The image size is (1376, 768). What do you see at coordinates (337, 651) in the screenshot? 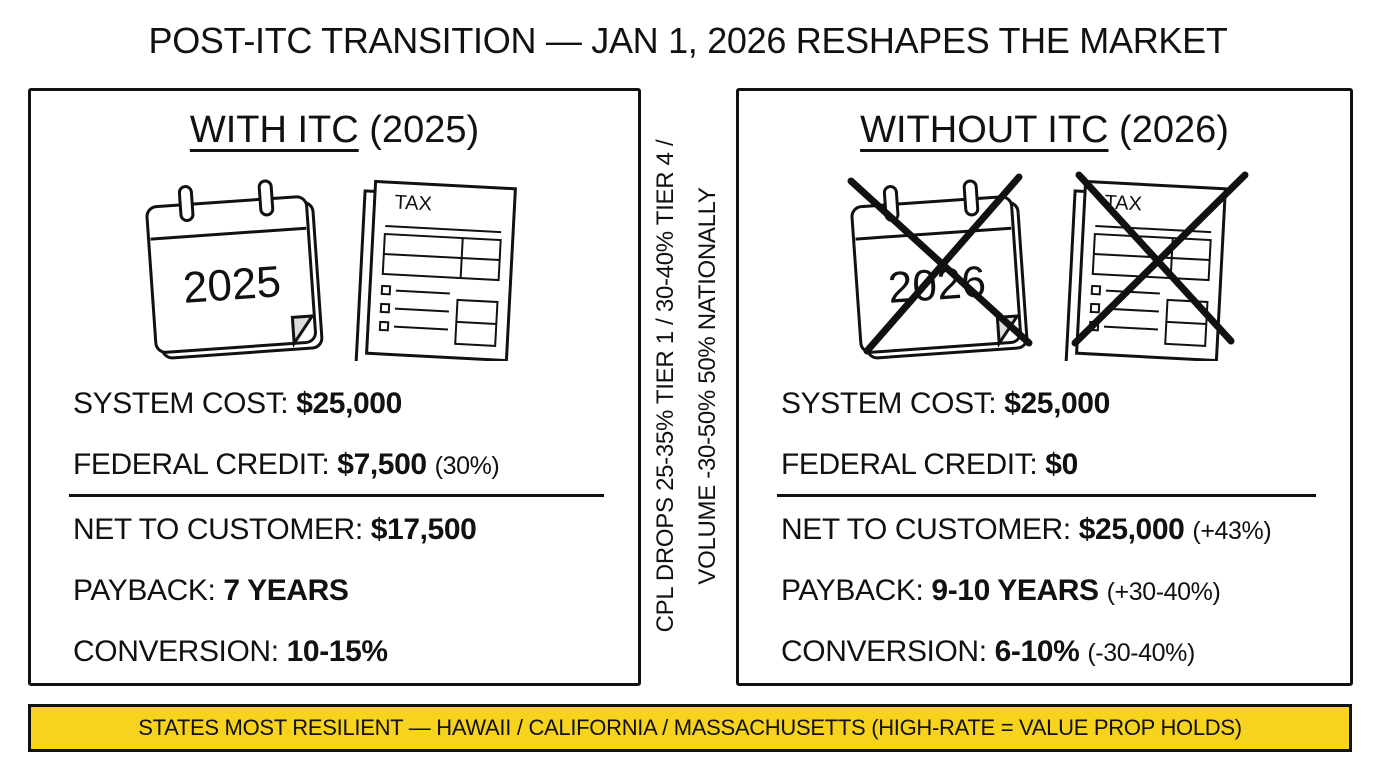
I see `metric-value: 10-15%` at bounding box center [337, 651].